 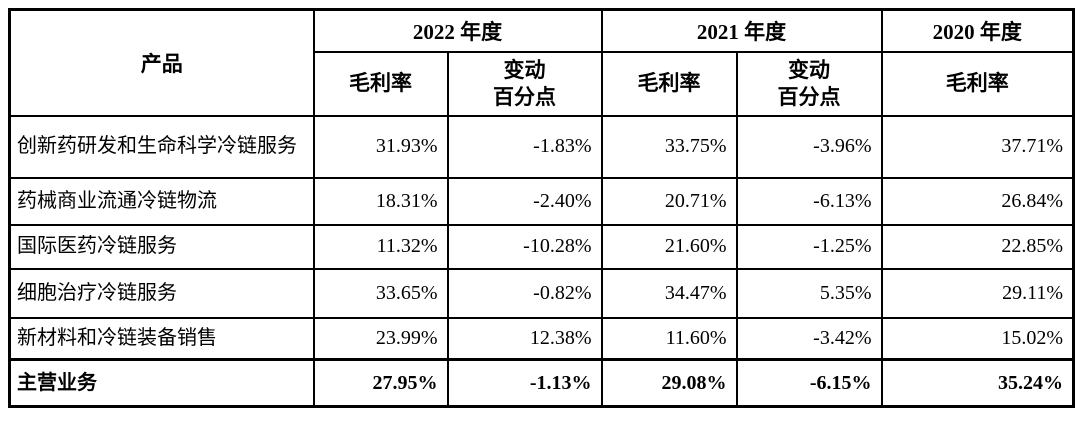 I want to click on product-name: 新材料和冷链装备销售, so click(x=161, y=338).